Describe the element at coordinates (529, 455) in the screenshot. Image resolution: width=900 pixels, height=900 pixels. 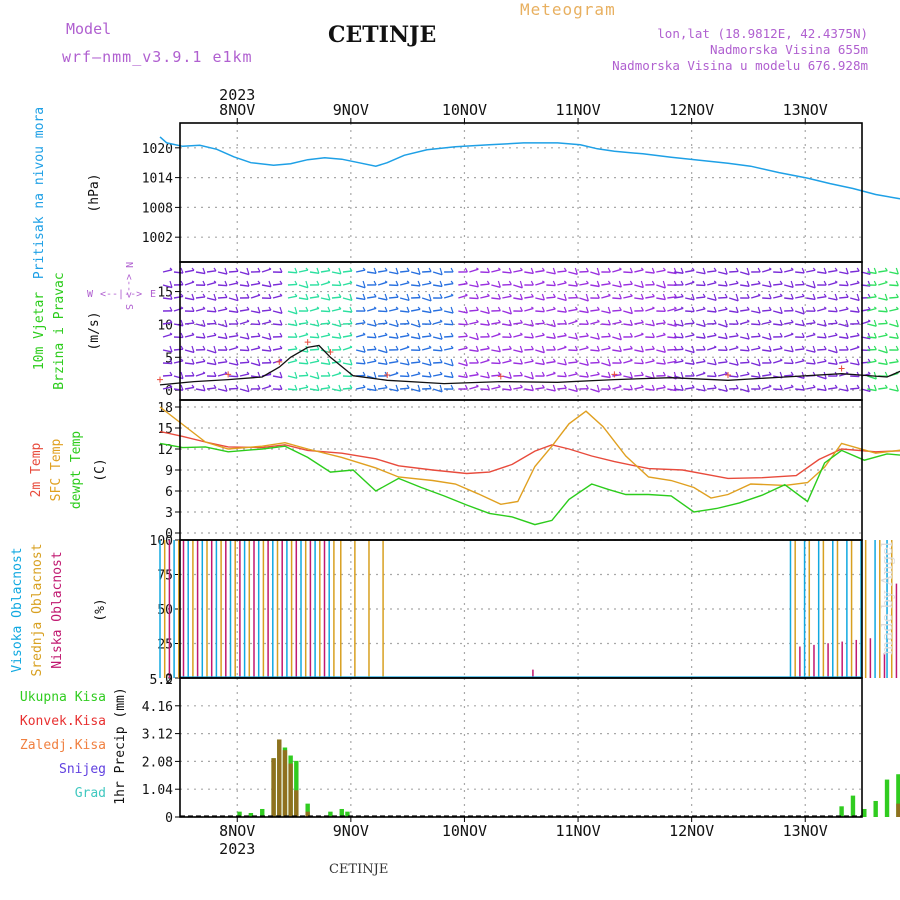
I see `temperature-series-line` at that location.